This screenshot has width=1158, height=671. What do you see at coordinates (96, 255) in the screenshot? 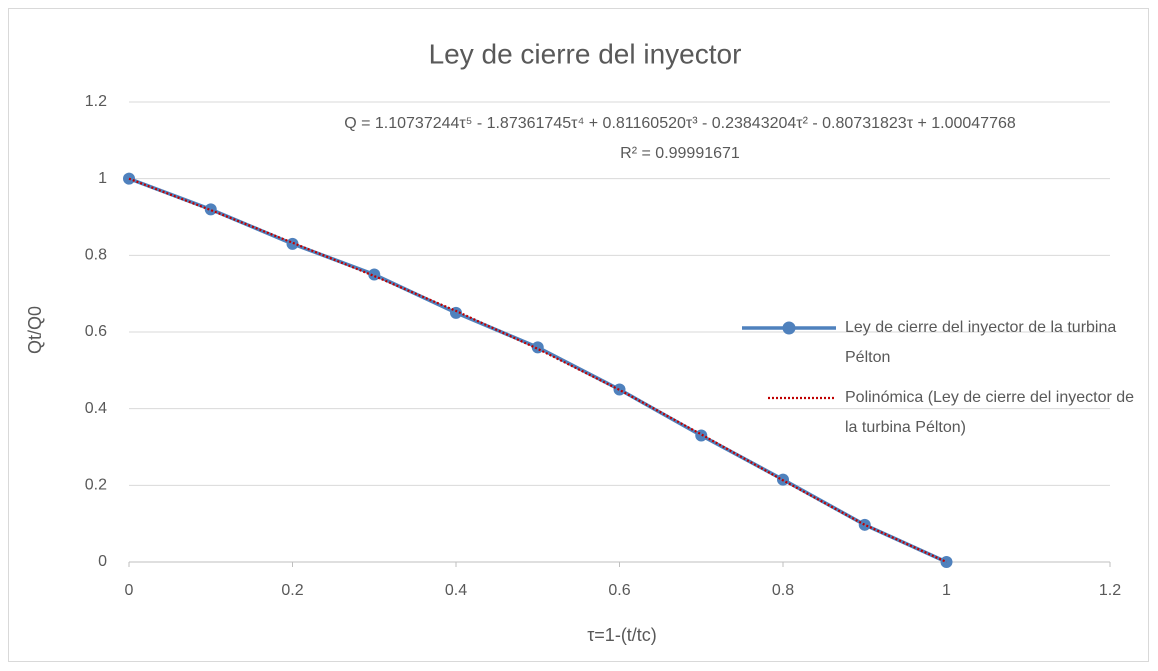
I see `y-tick-label: 0.8` at bounding box center [96, 255].